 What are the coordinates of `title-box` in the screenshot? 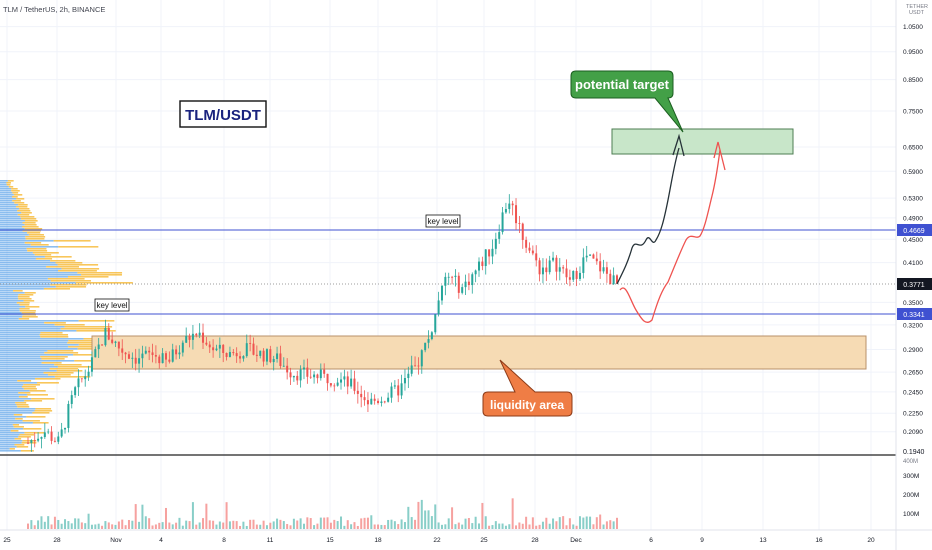 It's located at (223, 114).